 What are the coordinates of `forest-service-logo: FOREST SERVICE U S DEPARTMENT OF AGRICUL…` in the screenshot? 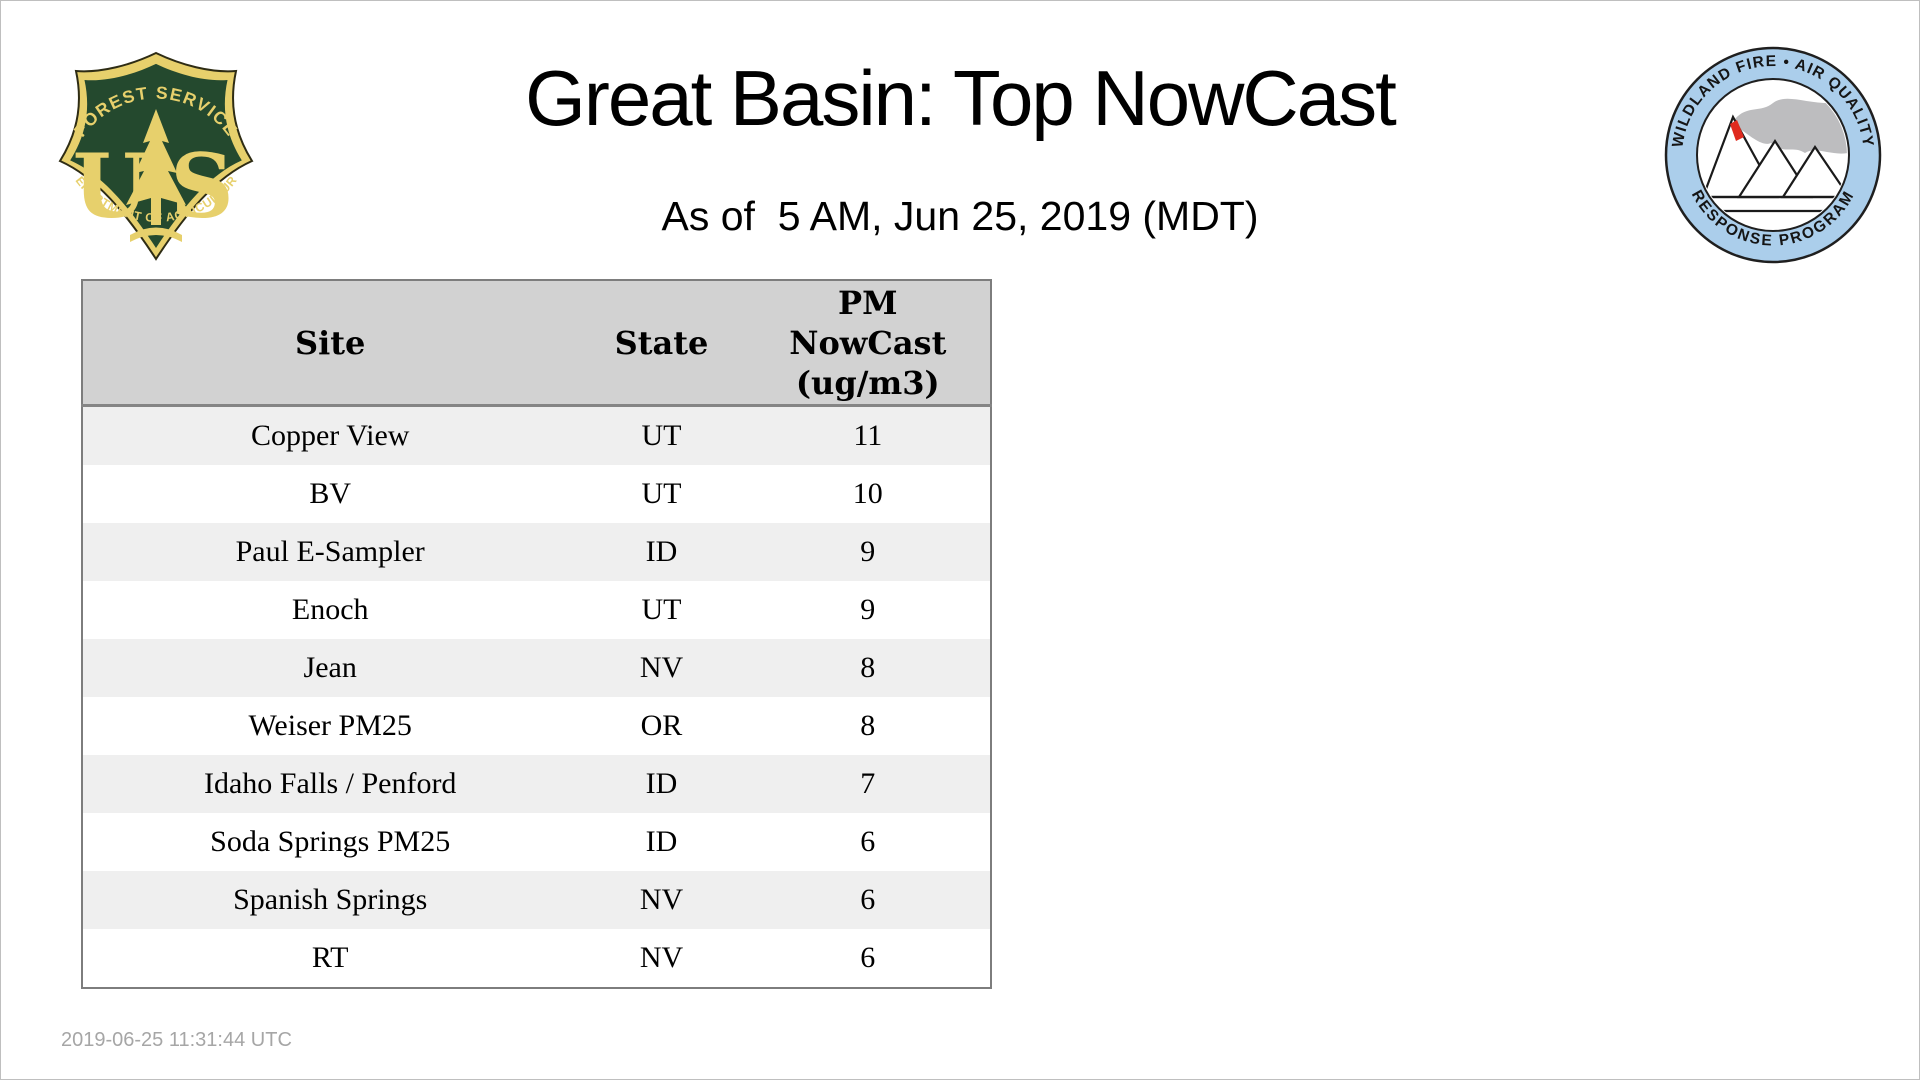 It's located at (155, 154).